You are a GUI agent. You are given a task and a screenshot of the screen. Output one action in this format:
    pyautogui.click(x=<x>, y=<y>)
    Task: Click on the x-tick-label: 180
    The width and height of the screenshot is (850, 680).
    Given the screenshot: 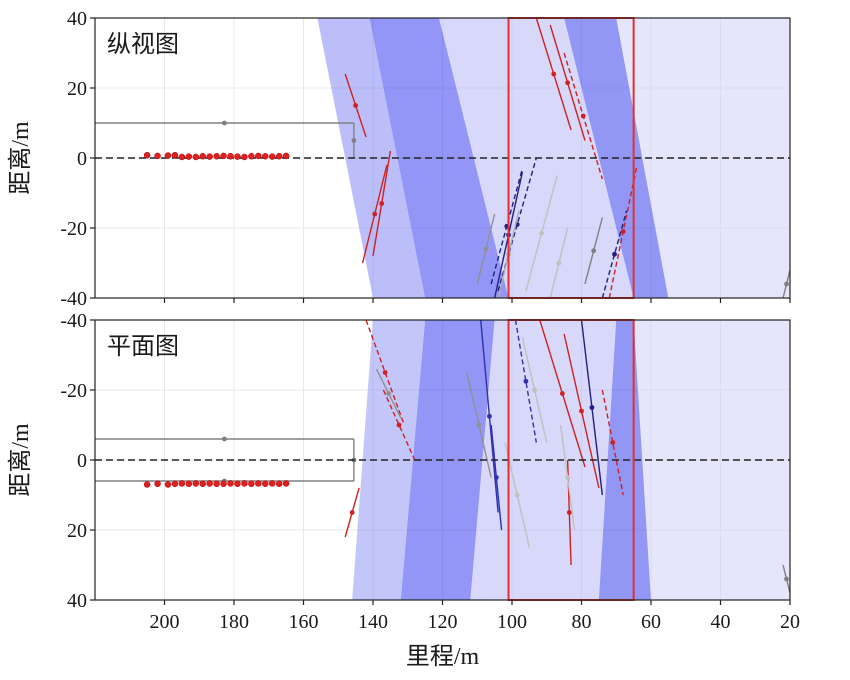 What is the action you would take?
    pyautogui.click(x=234, y=622)
    